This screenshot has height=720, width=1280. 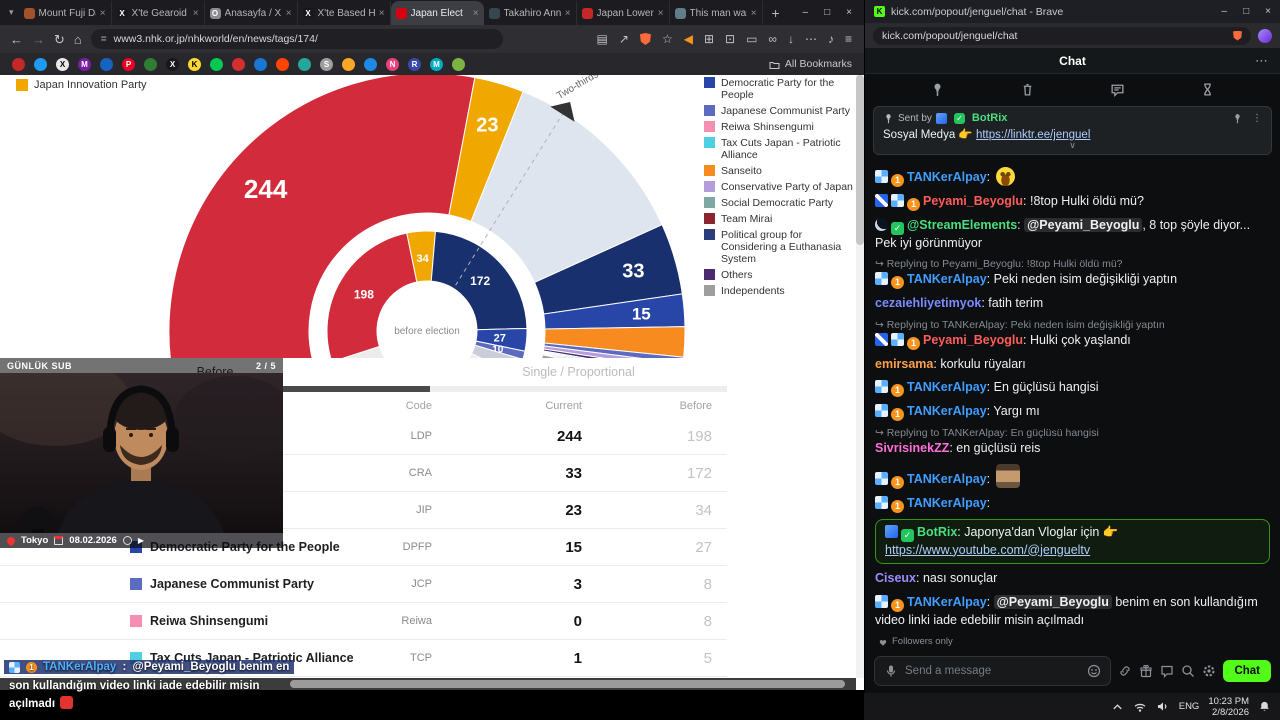 What do you see at coordinates (993, 671) in the screenshot?
I see `chat-input: Send a message` at bounding box center [993, 671].